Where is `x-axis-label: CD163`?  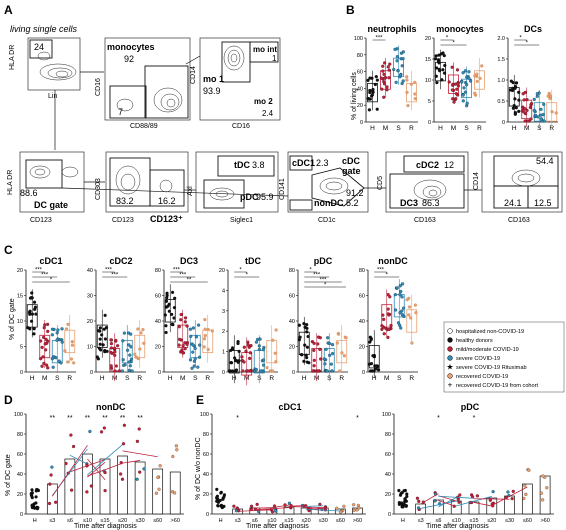
x-axis-label: CD163 is located at coordinates (425, 220).